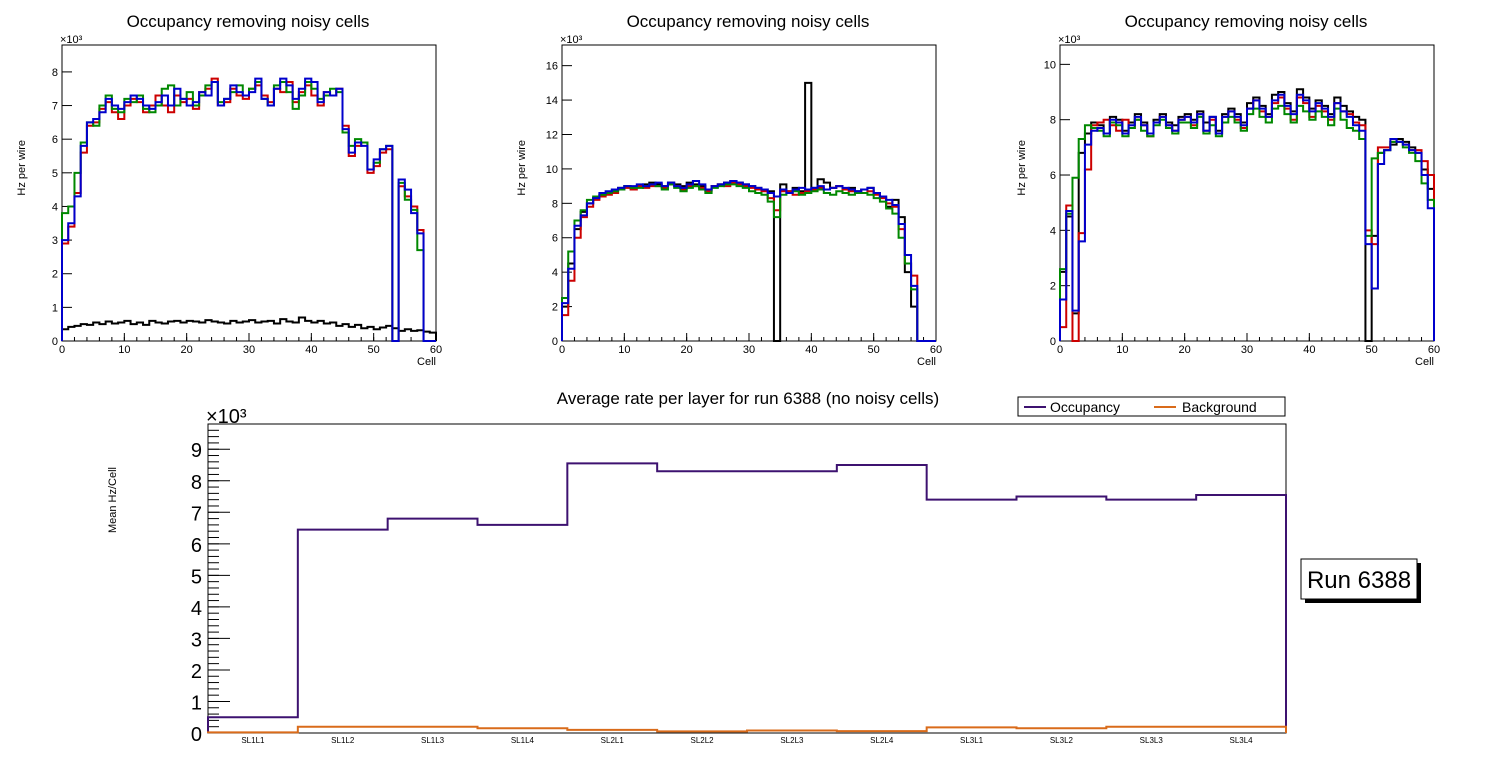 This screenshot has height=772, width=1496. I want to click on panel-4-ytick-label: 1, so click(196, 703).